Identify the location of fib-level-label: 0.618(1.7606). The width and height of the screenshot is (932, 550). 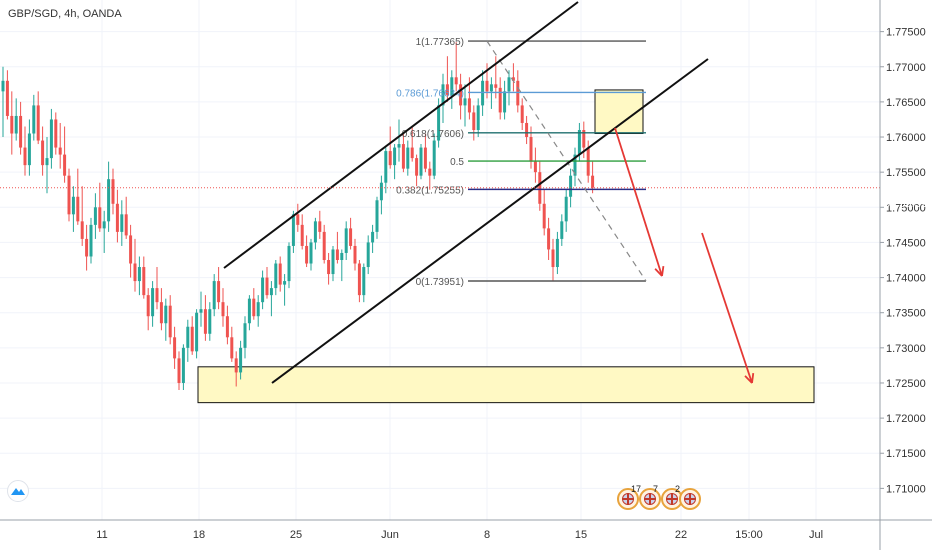
(433, 134).